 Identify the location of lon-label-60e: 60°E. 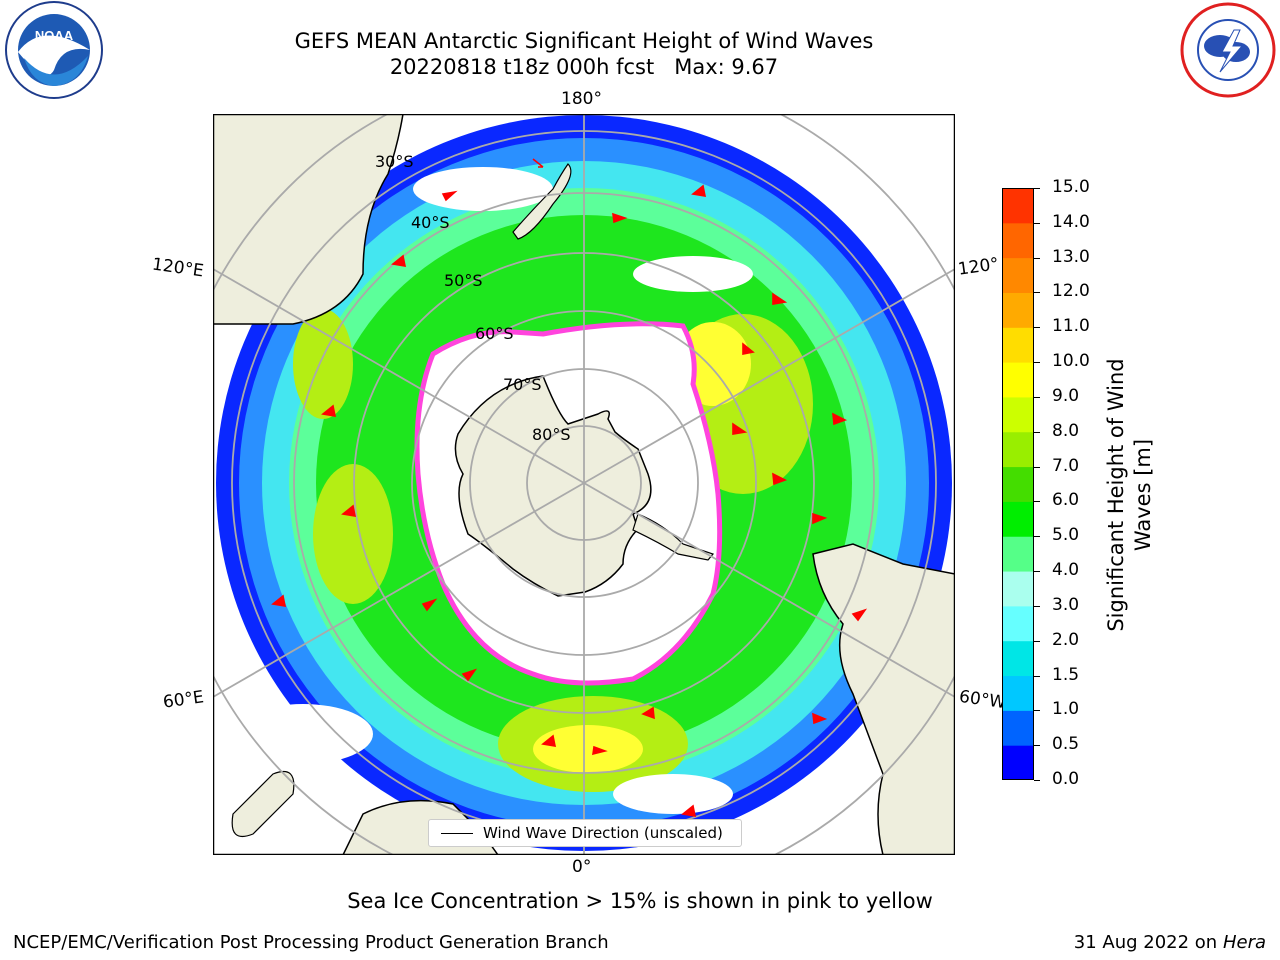
(183, 700).